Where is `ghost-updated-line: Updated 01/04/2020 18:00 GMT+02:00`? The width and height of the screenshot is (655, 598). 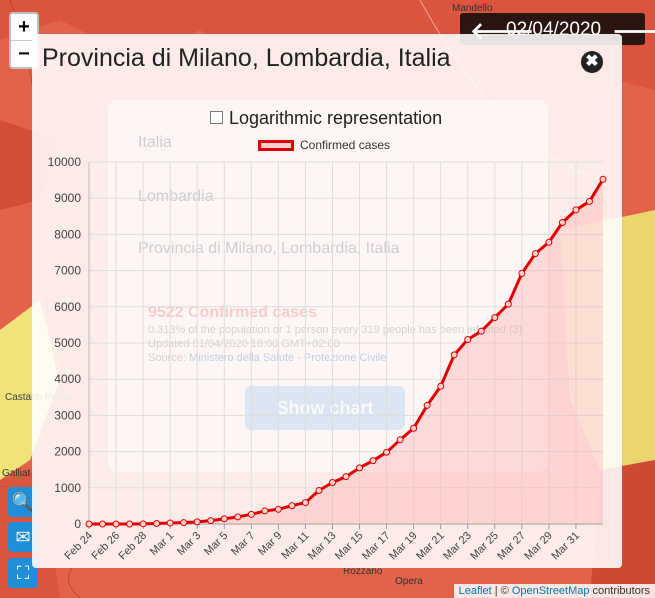 ghost-updated-line: Updated 01/04/2020 18:00 GMT+02:00 is located at coordinates (244, 344).